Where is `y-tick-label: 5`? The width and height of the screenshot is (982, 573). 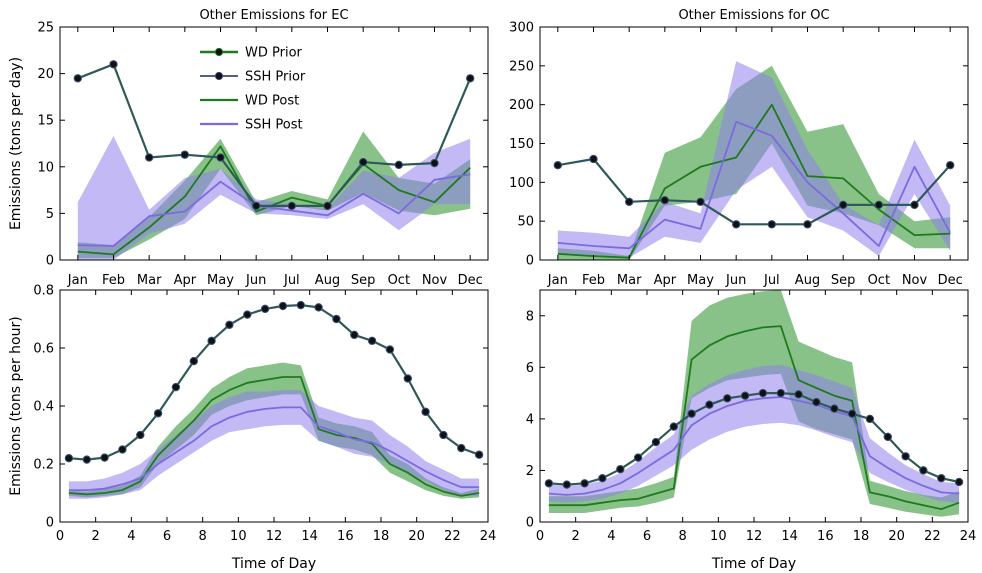 y-tick-label: 5 is located at coordinates (50, 214).